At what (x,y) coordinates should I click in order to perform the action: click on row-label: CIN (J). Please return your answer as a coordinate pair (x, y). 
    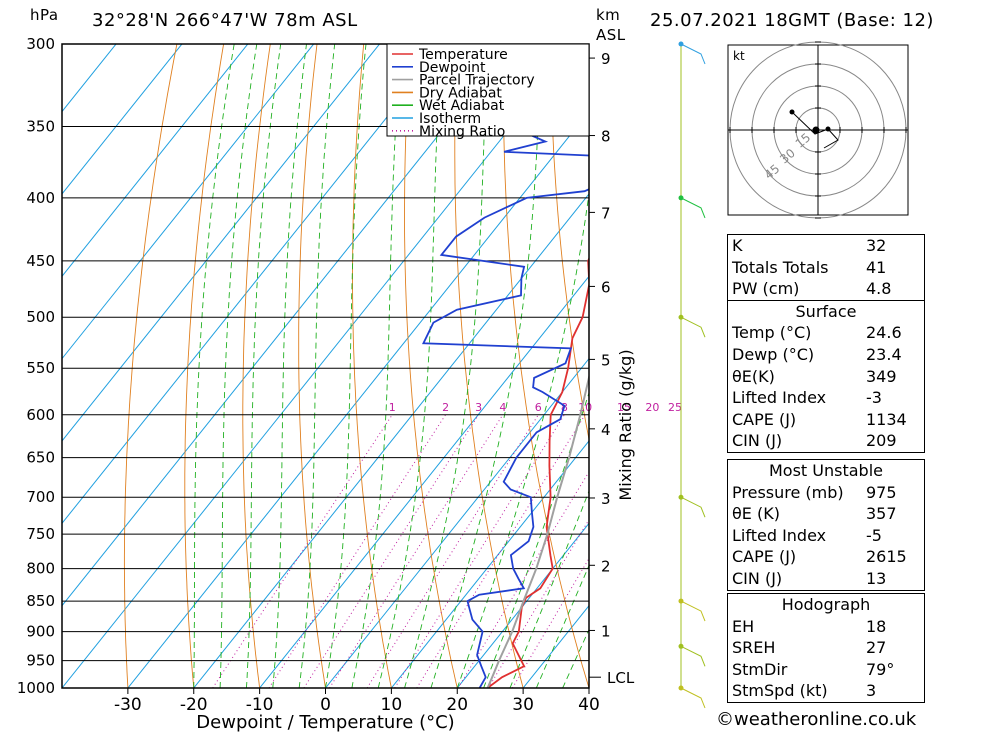
    Looking at the image, I should click on (757, 578).